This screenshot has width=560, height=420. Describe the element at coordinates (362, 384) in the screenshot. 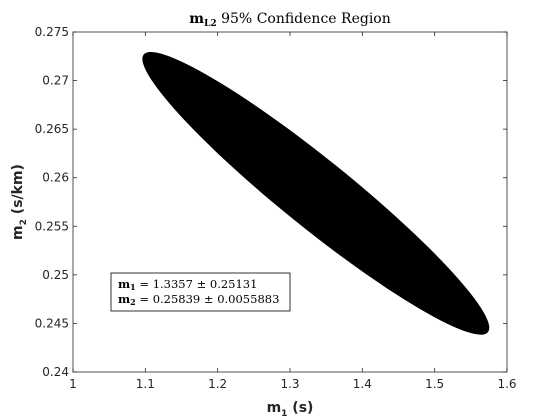

I see `x-tick-label: 1.4` at that location.